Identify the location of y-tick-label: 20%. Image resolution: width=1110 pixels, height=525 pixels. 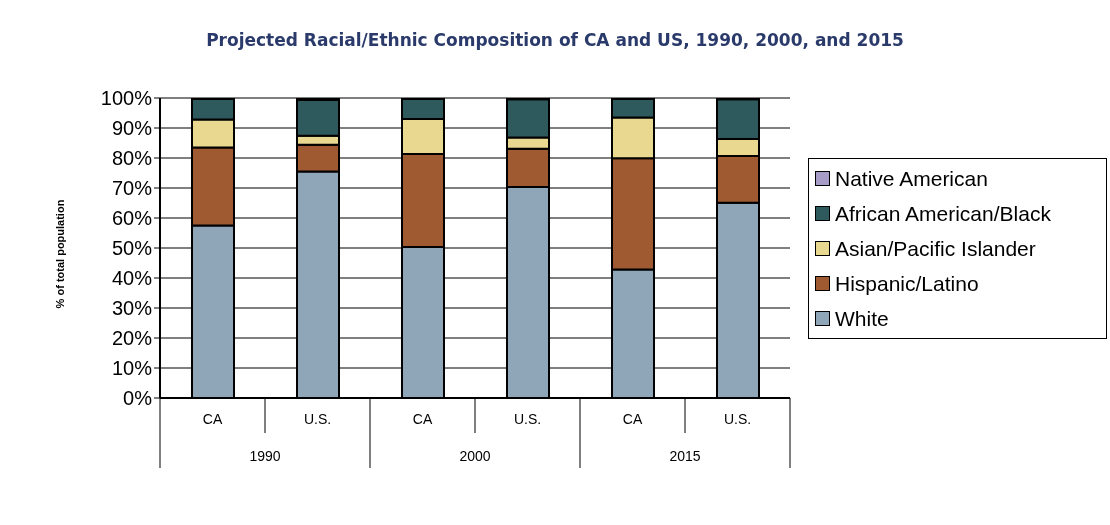
(132, 338).